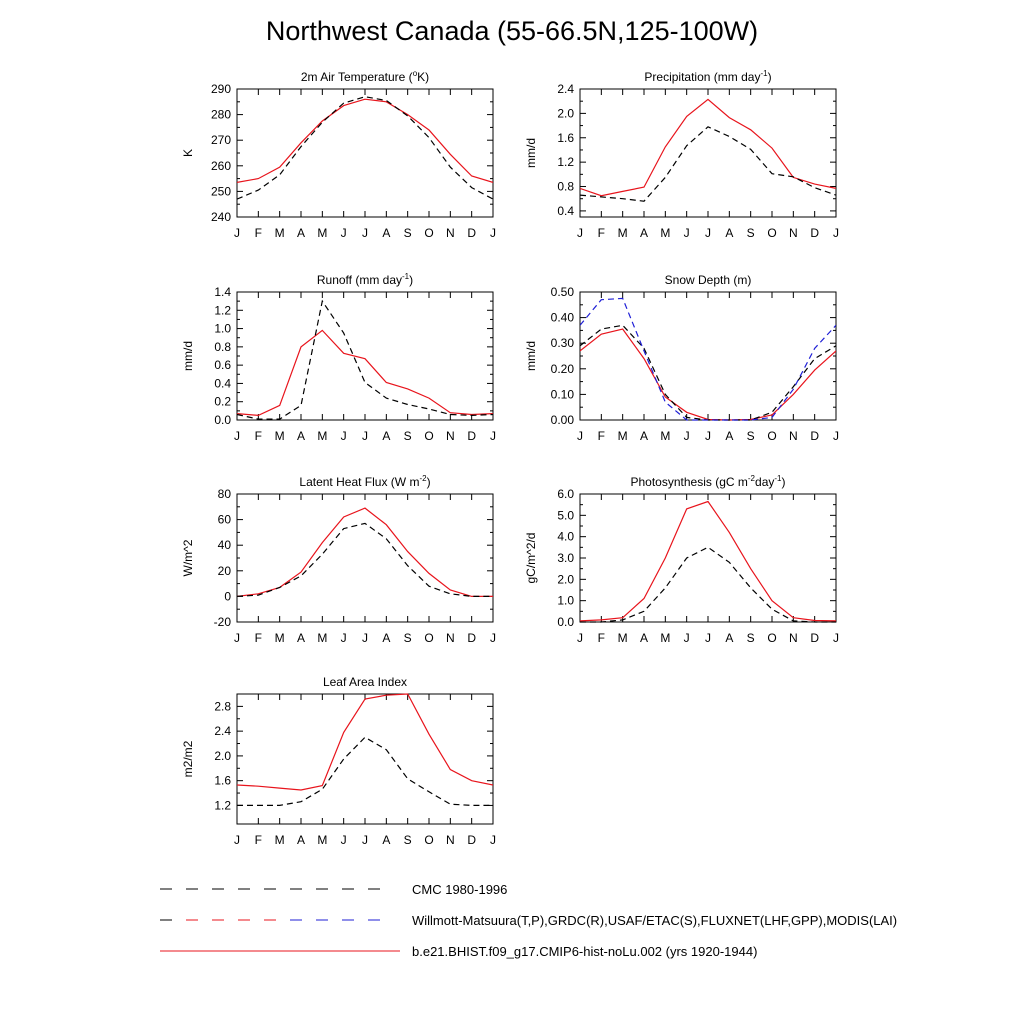  Describe the element at coordinates (708, 280) in the screenshot. I see `panel-title: Snow Depth (m)` at that location.